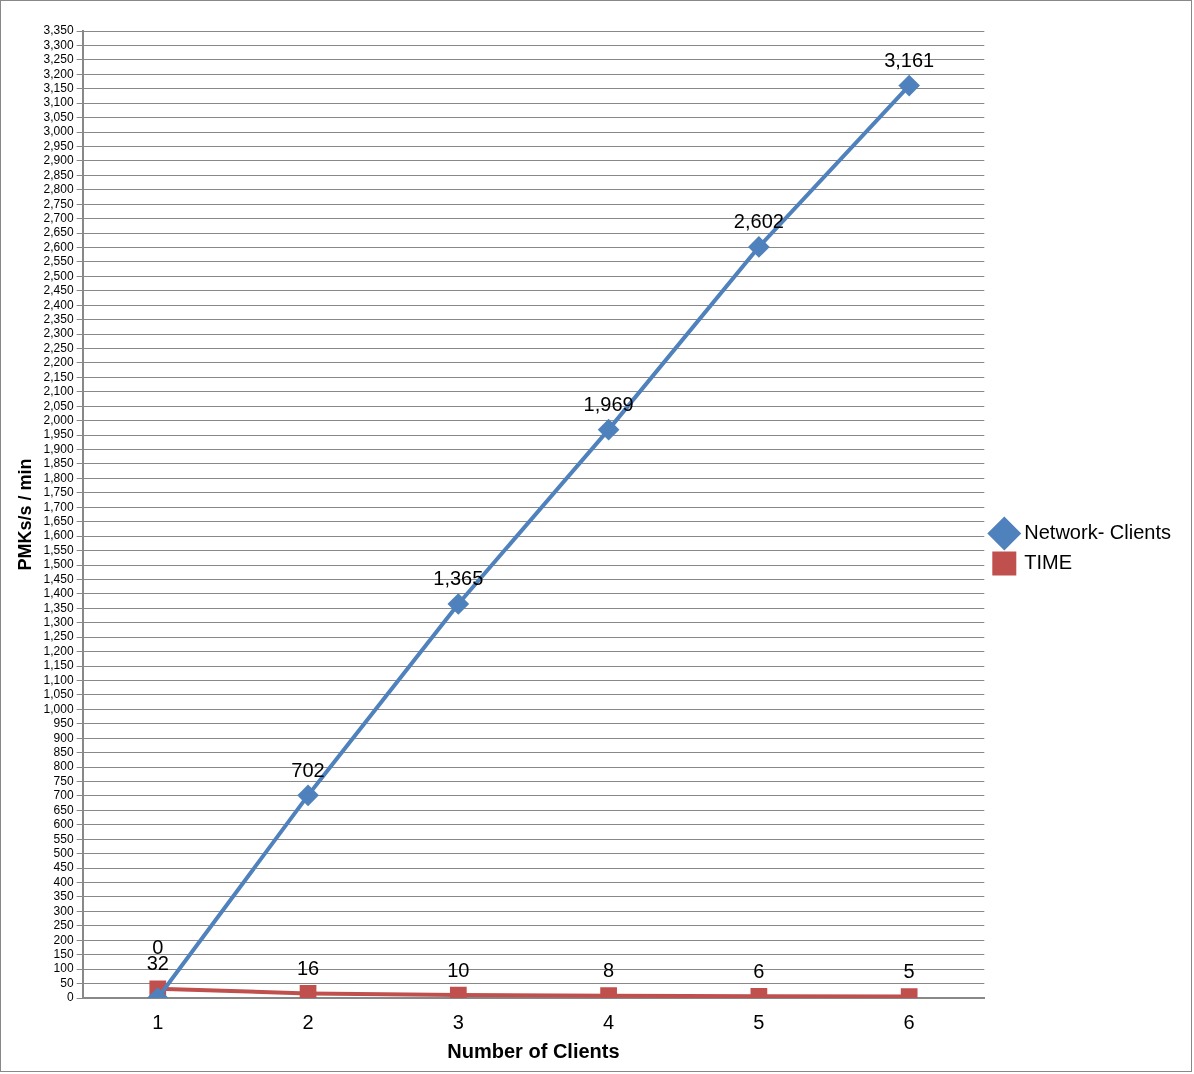  Describe the element at coordinates (58, 232) in the screenshot. I see `y-tick-label: 2,650` at that location.